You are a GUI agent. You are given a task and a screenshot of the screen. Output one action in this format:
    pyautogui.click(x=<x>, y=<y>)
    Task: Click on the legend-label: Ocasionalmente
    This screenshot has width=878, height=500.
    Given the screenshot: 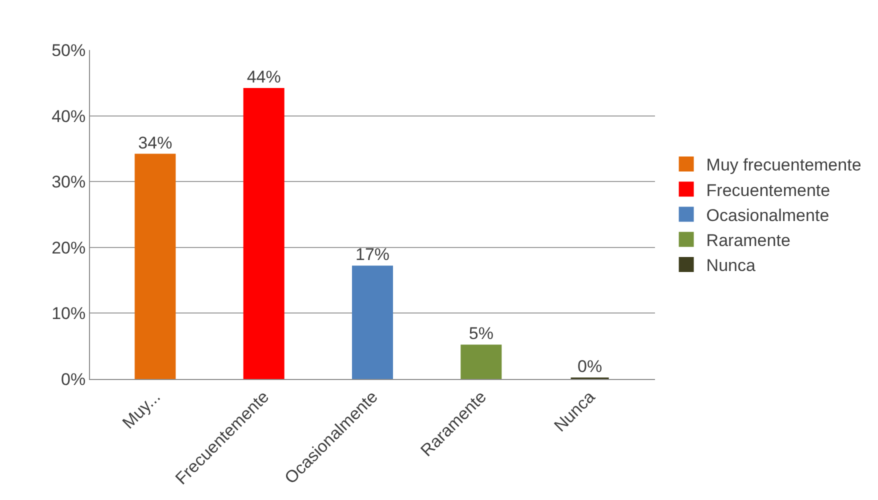 What is the action you would take?
    pyautogui.click(x=768, y=215)
    